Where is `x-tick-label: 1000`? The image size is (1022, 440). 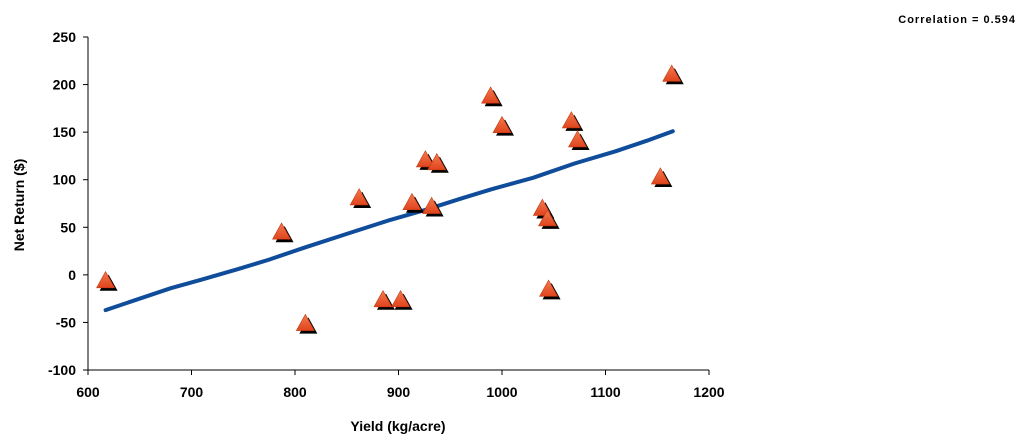 x-tick-label: 1000 is located at coordinates (501, 392).